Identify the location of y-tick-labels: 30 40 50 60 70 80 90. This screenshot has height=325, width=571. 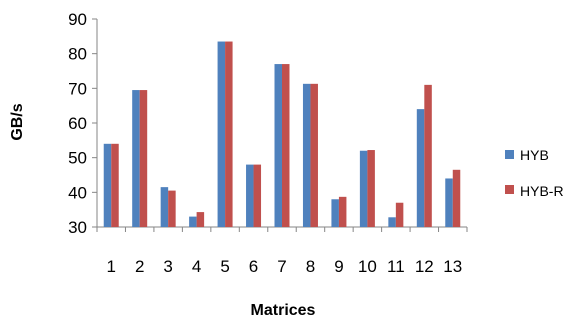
(77, 123).